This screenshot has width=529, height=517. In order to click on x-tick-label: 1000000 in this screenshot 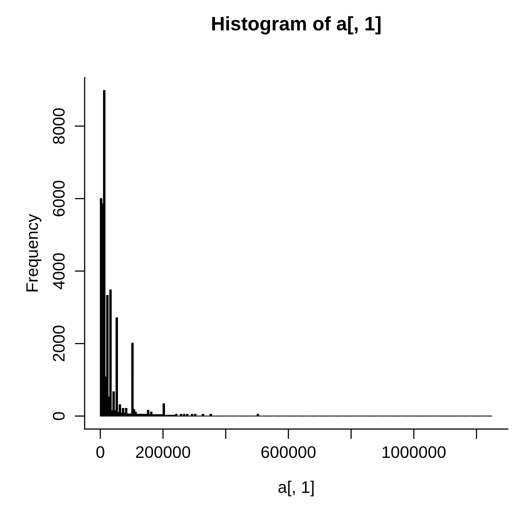, I will do `click(414, 452)`.